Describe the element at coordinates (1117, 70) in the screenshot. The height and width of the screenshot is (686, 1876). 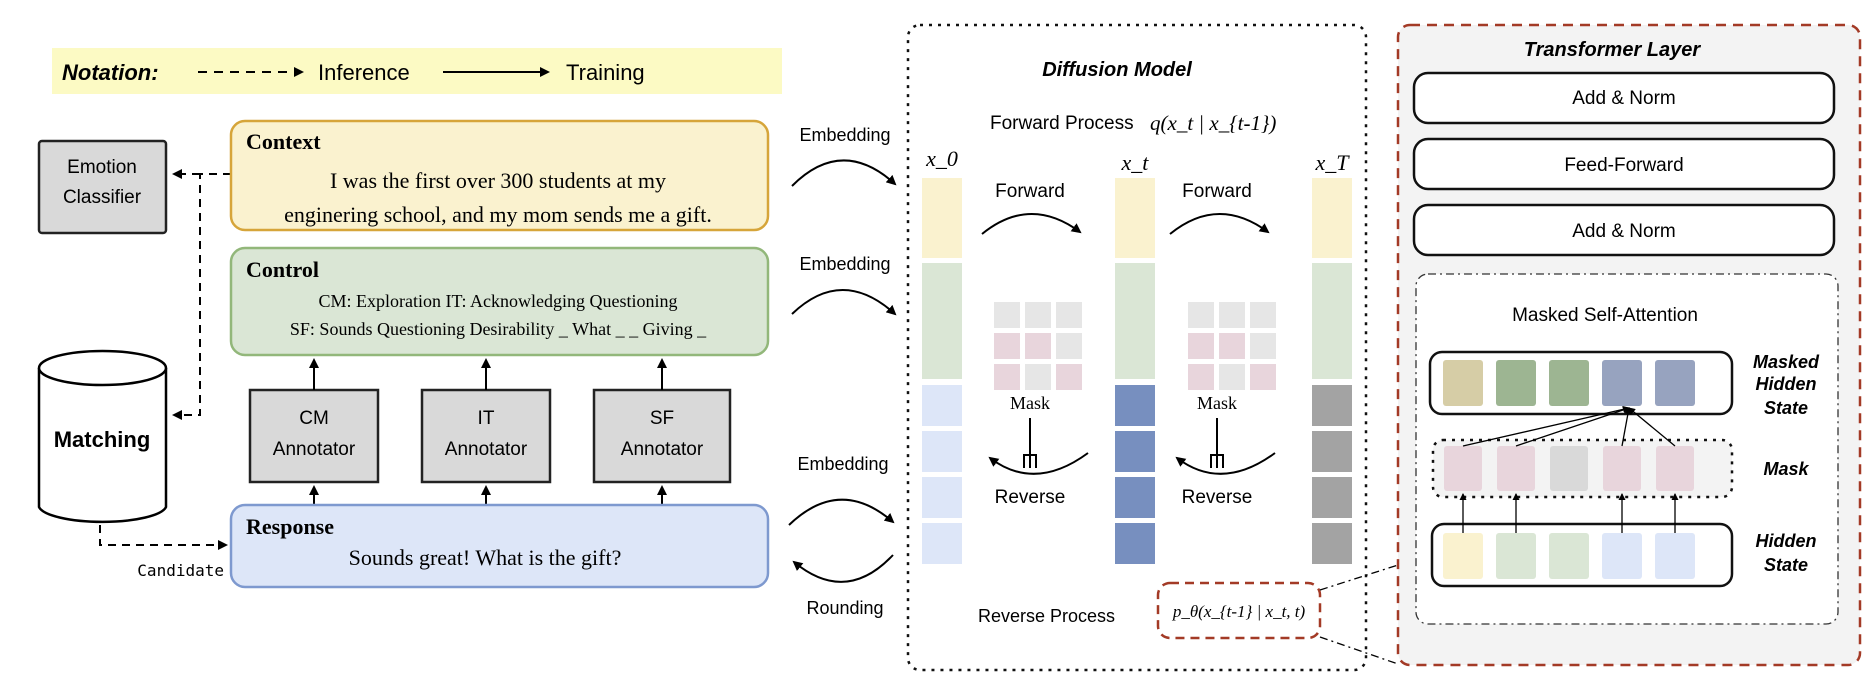
I see `diffusion-model-title: Diffusion Model` at that location.